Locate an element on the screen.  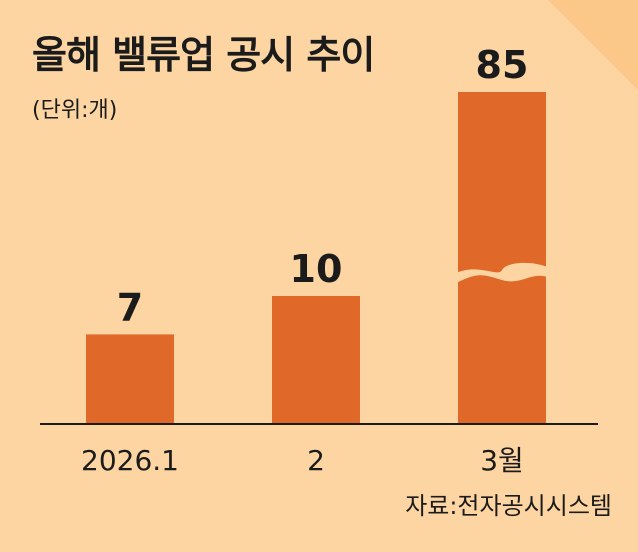
chart-title: 올해 밸류업 공시 추이 is located at coordinates (203, 55).